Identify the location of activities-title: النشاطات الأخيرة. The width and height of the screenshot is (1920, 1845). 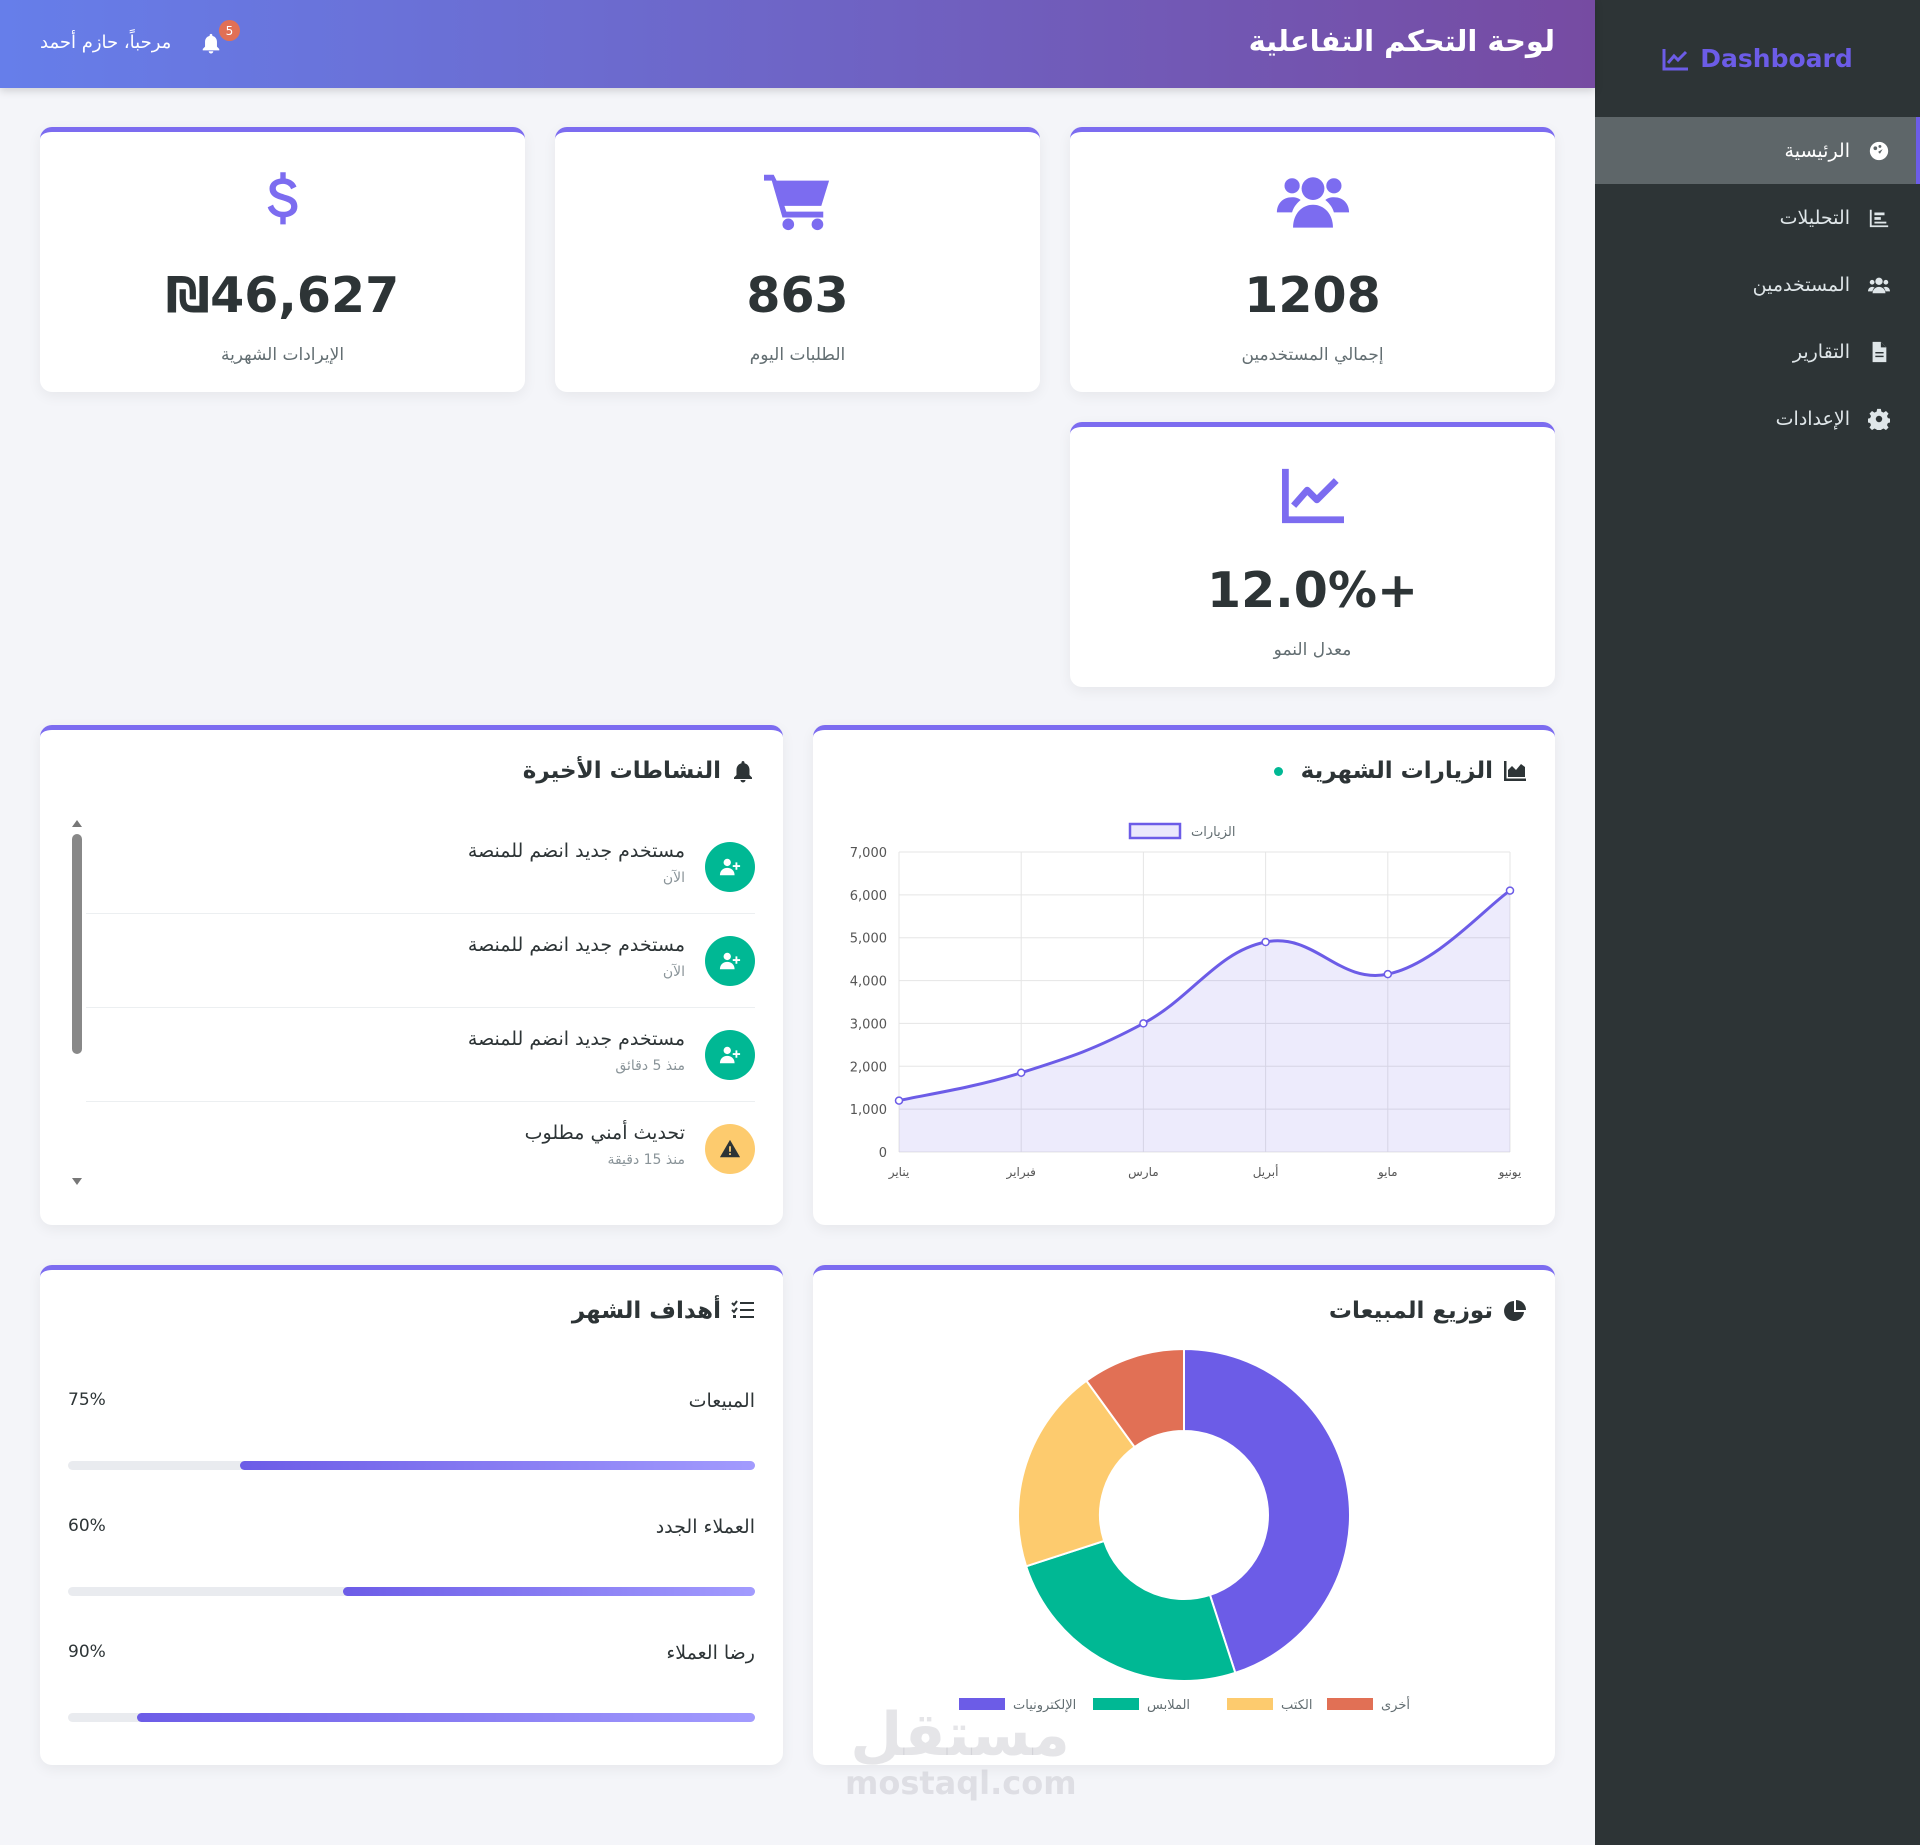
(639, 771).